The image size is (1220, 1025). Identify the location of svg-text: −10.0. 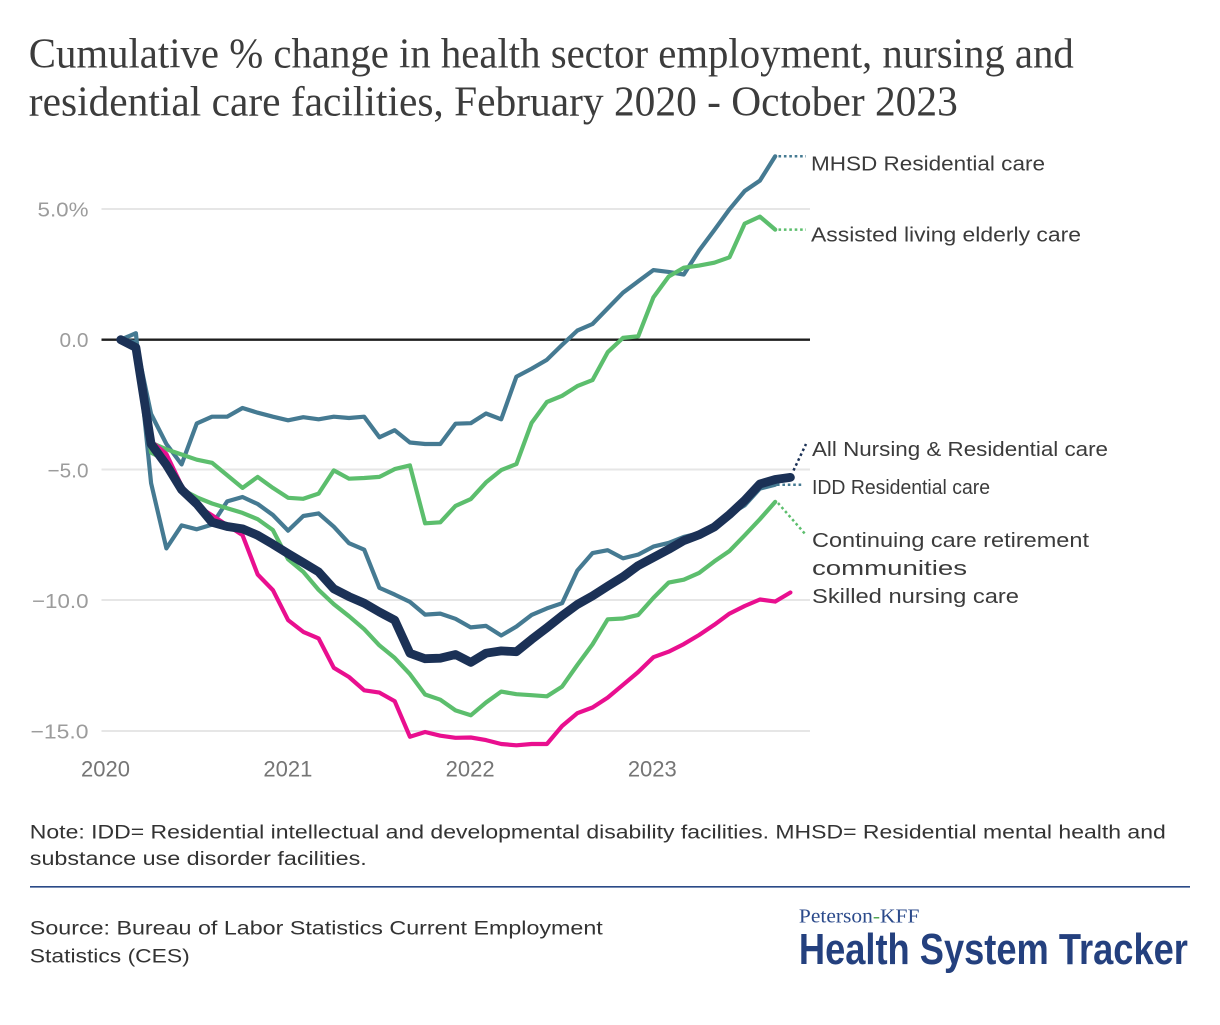
(60, 601).